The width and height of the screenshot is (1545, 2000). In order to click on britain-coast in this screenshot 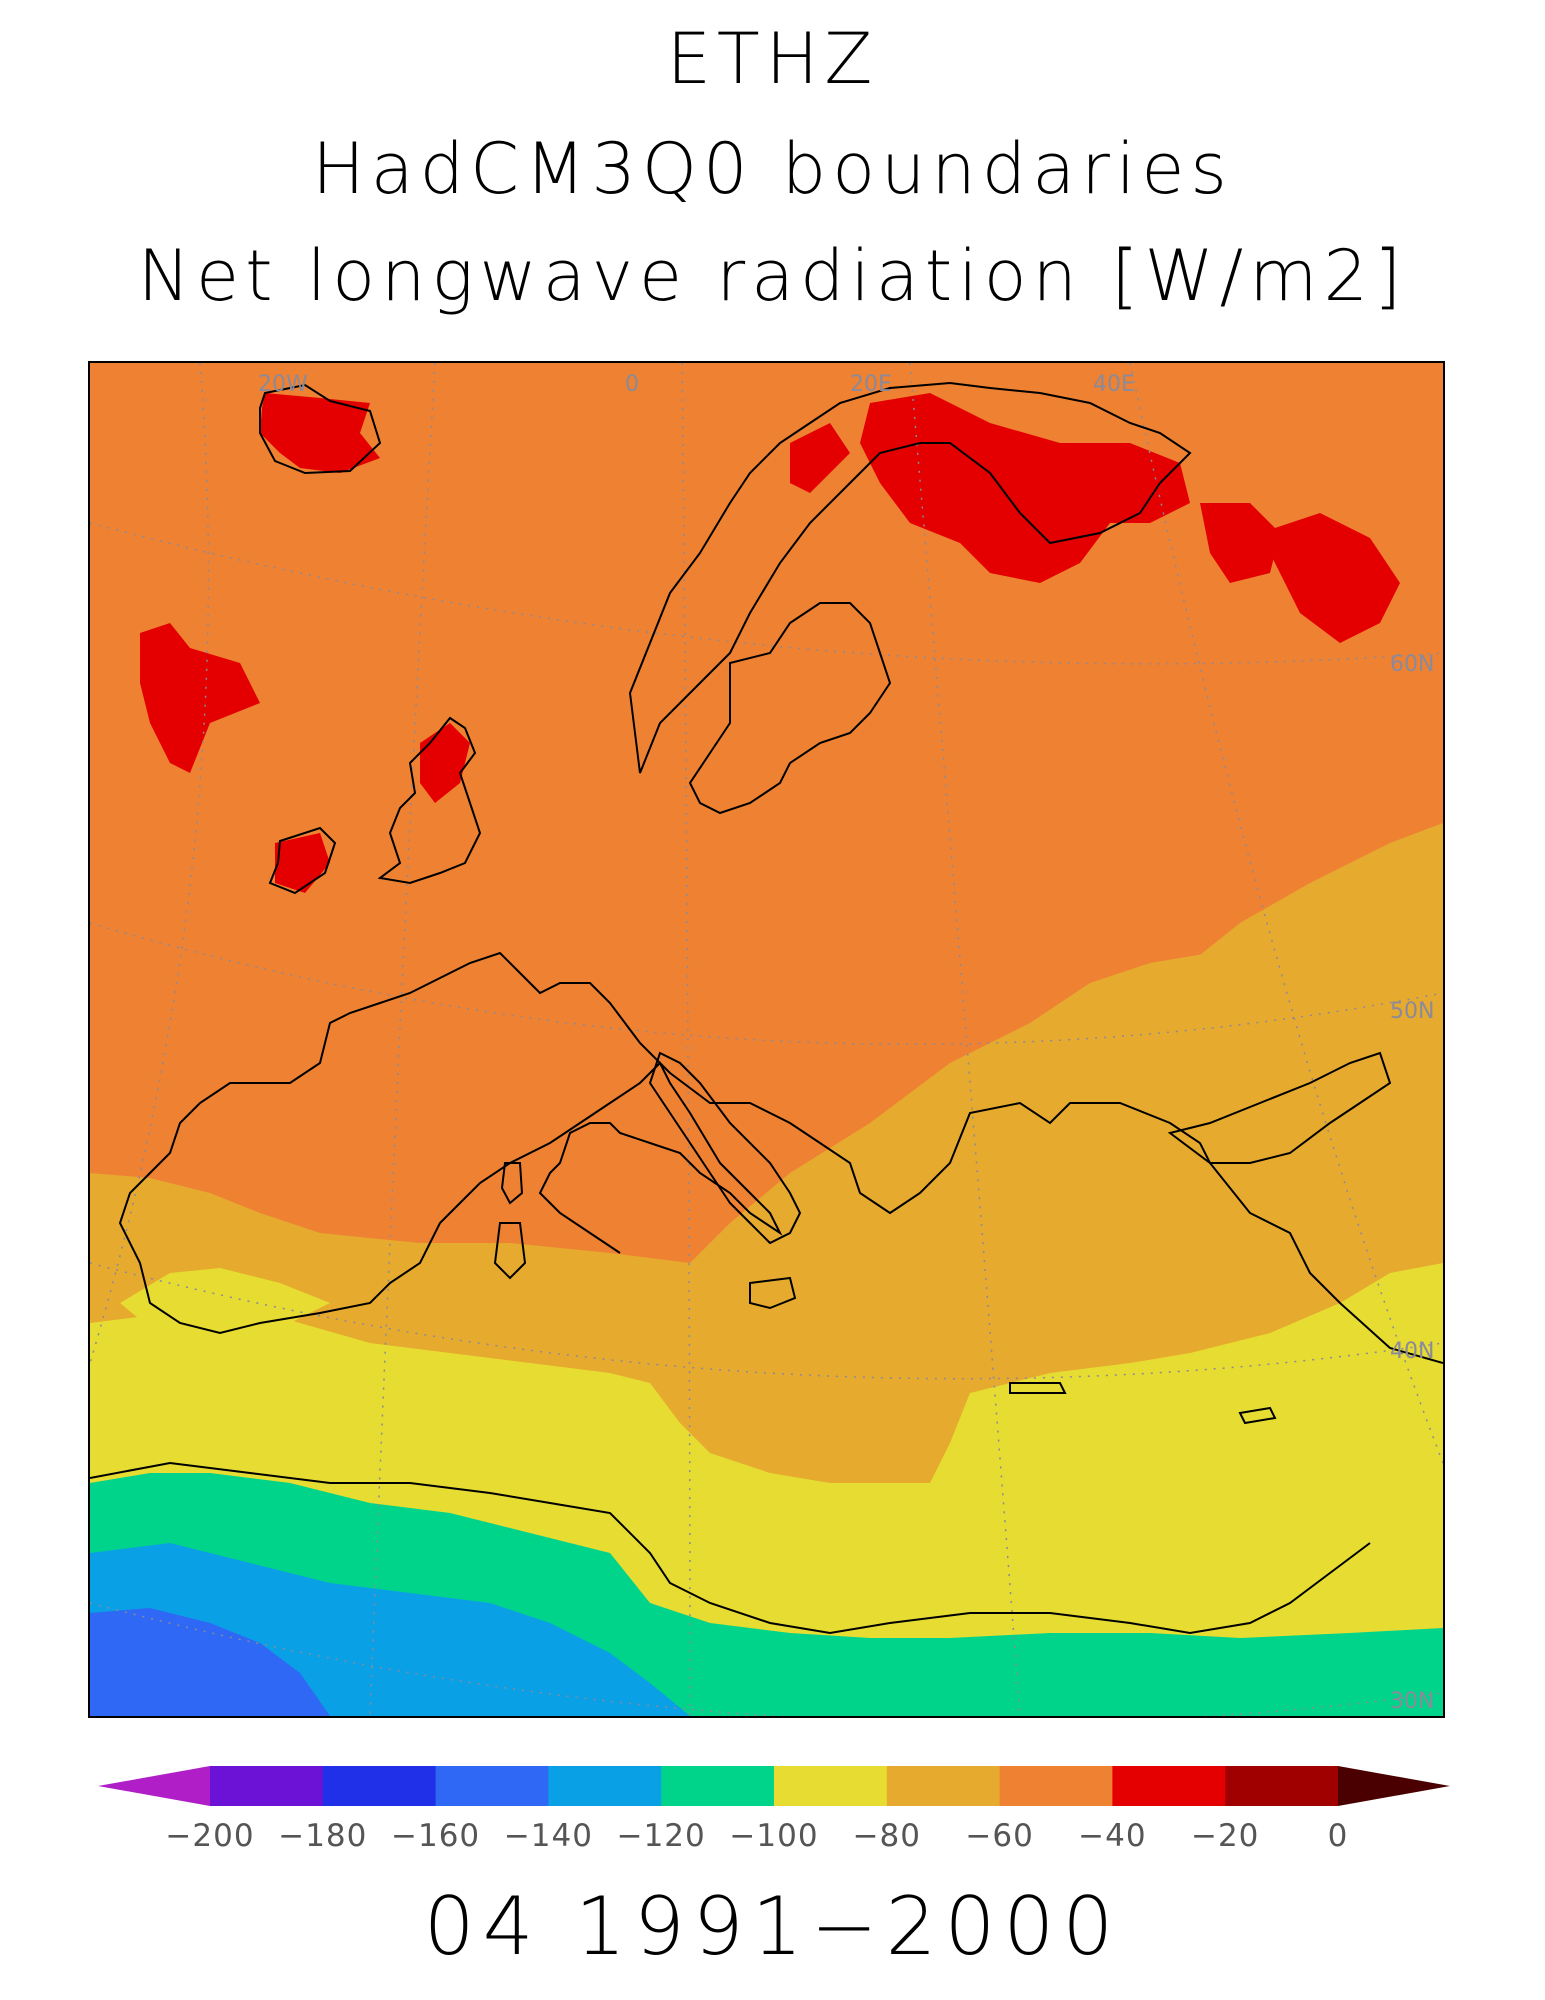, I will do `click(429, 800)`.